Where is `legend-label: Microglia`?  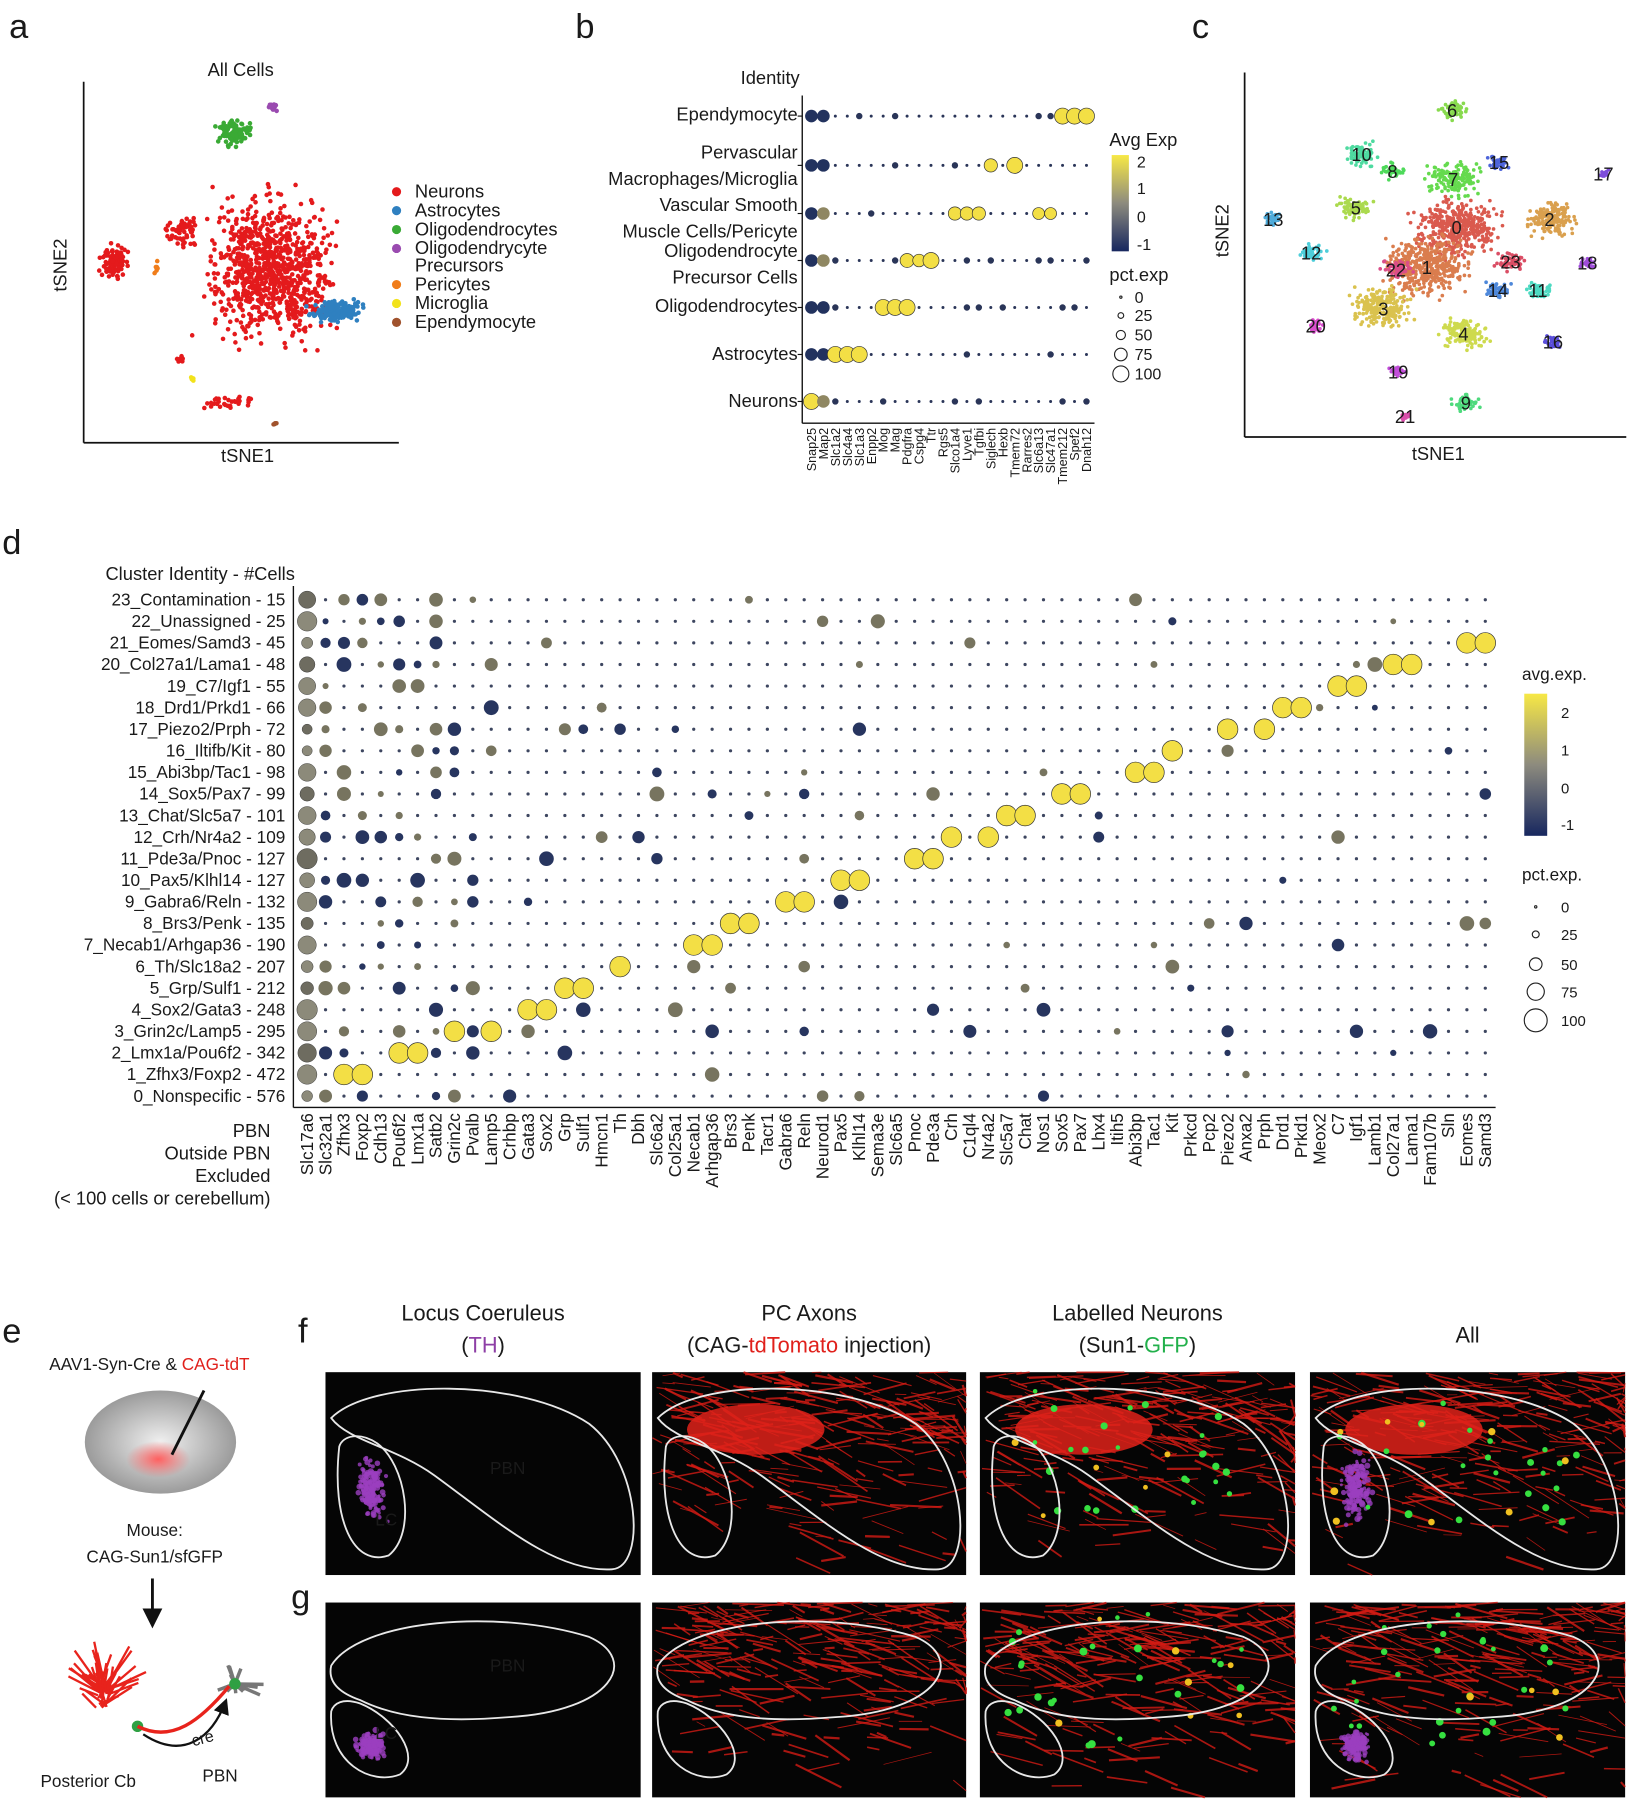 legend-label: Microglia is located at coordinates (452, 302).